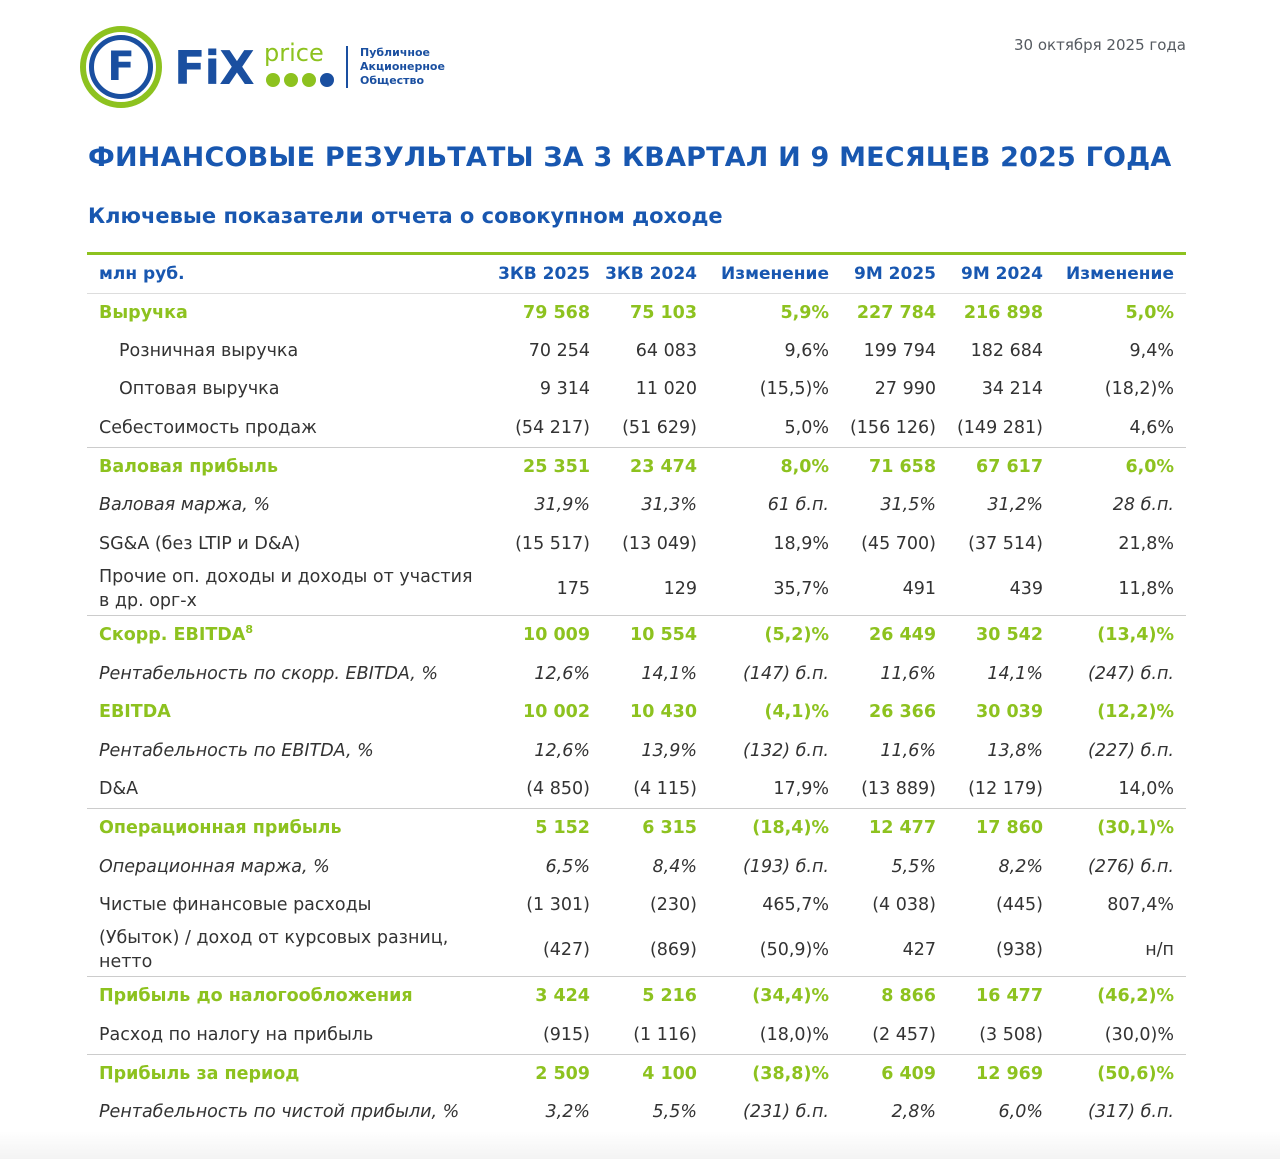 The height and width of the screenshot is (1159, 1280). What do you see at coordinates (135, 712) in the screenshot?
I see `row-label: EBITDA` at bounding box center [135, 712].